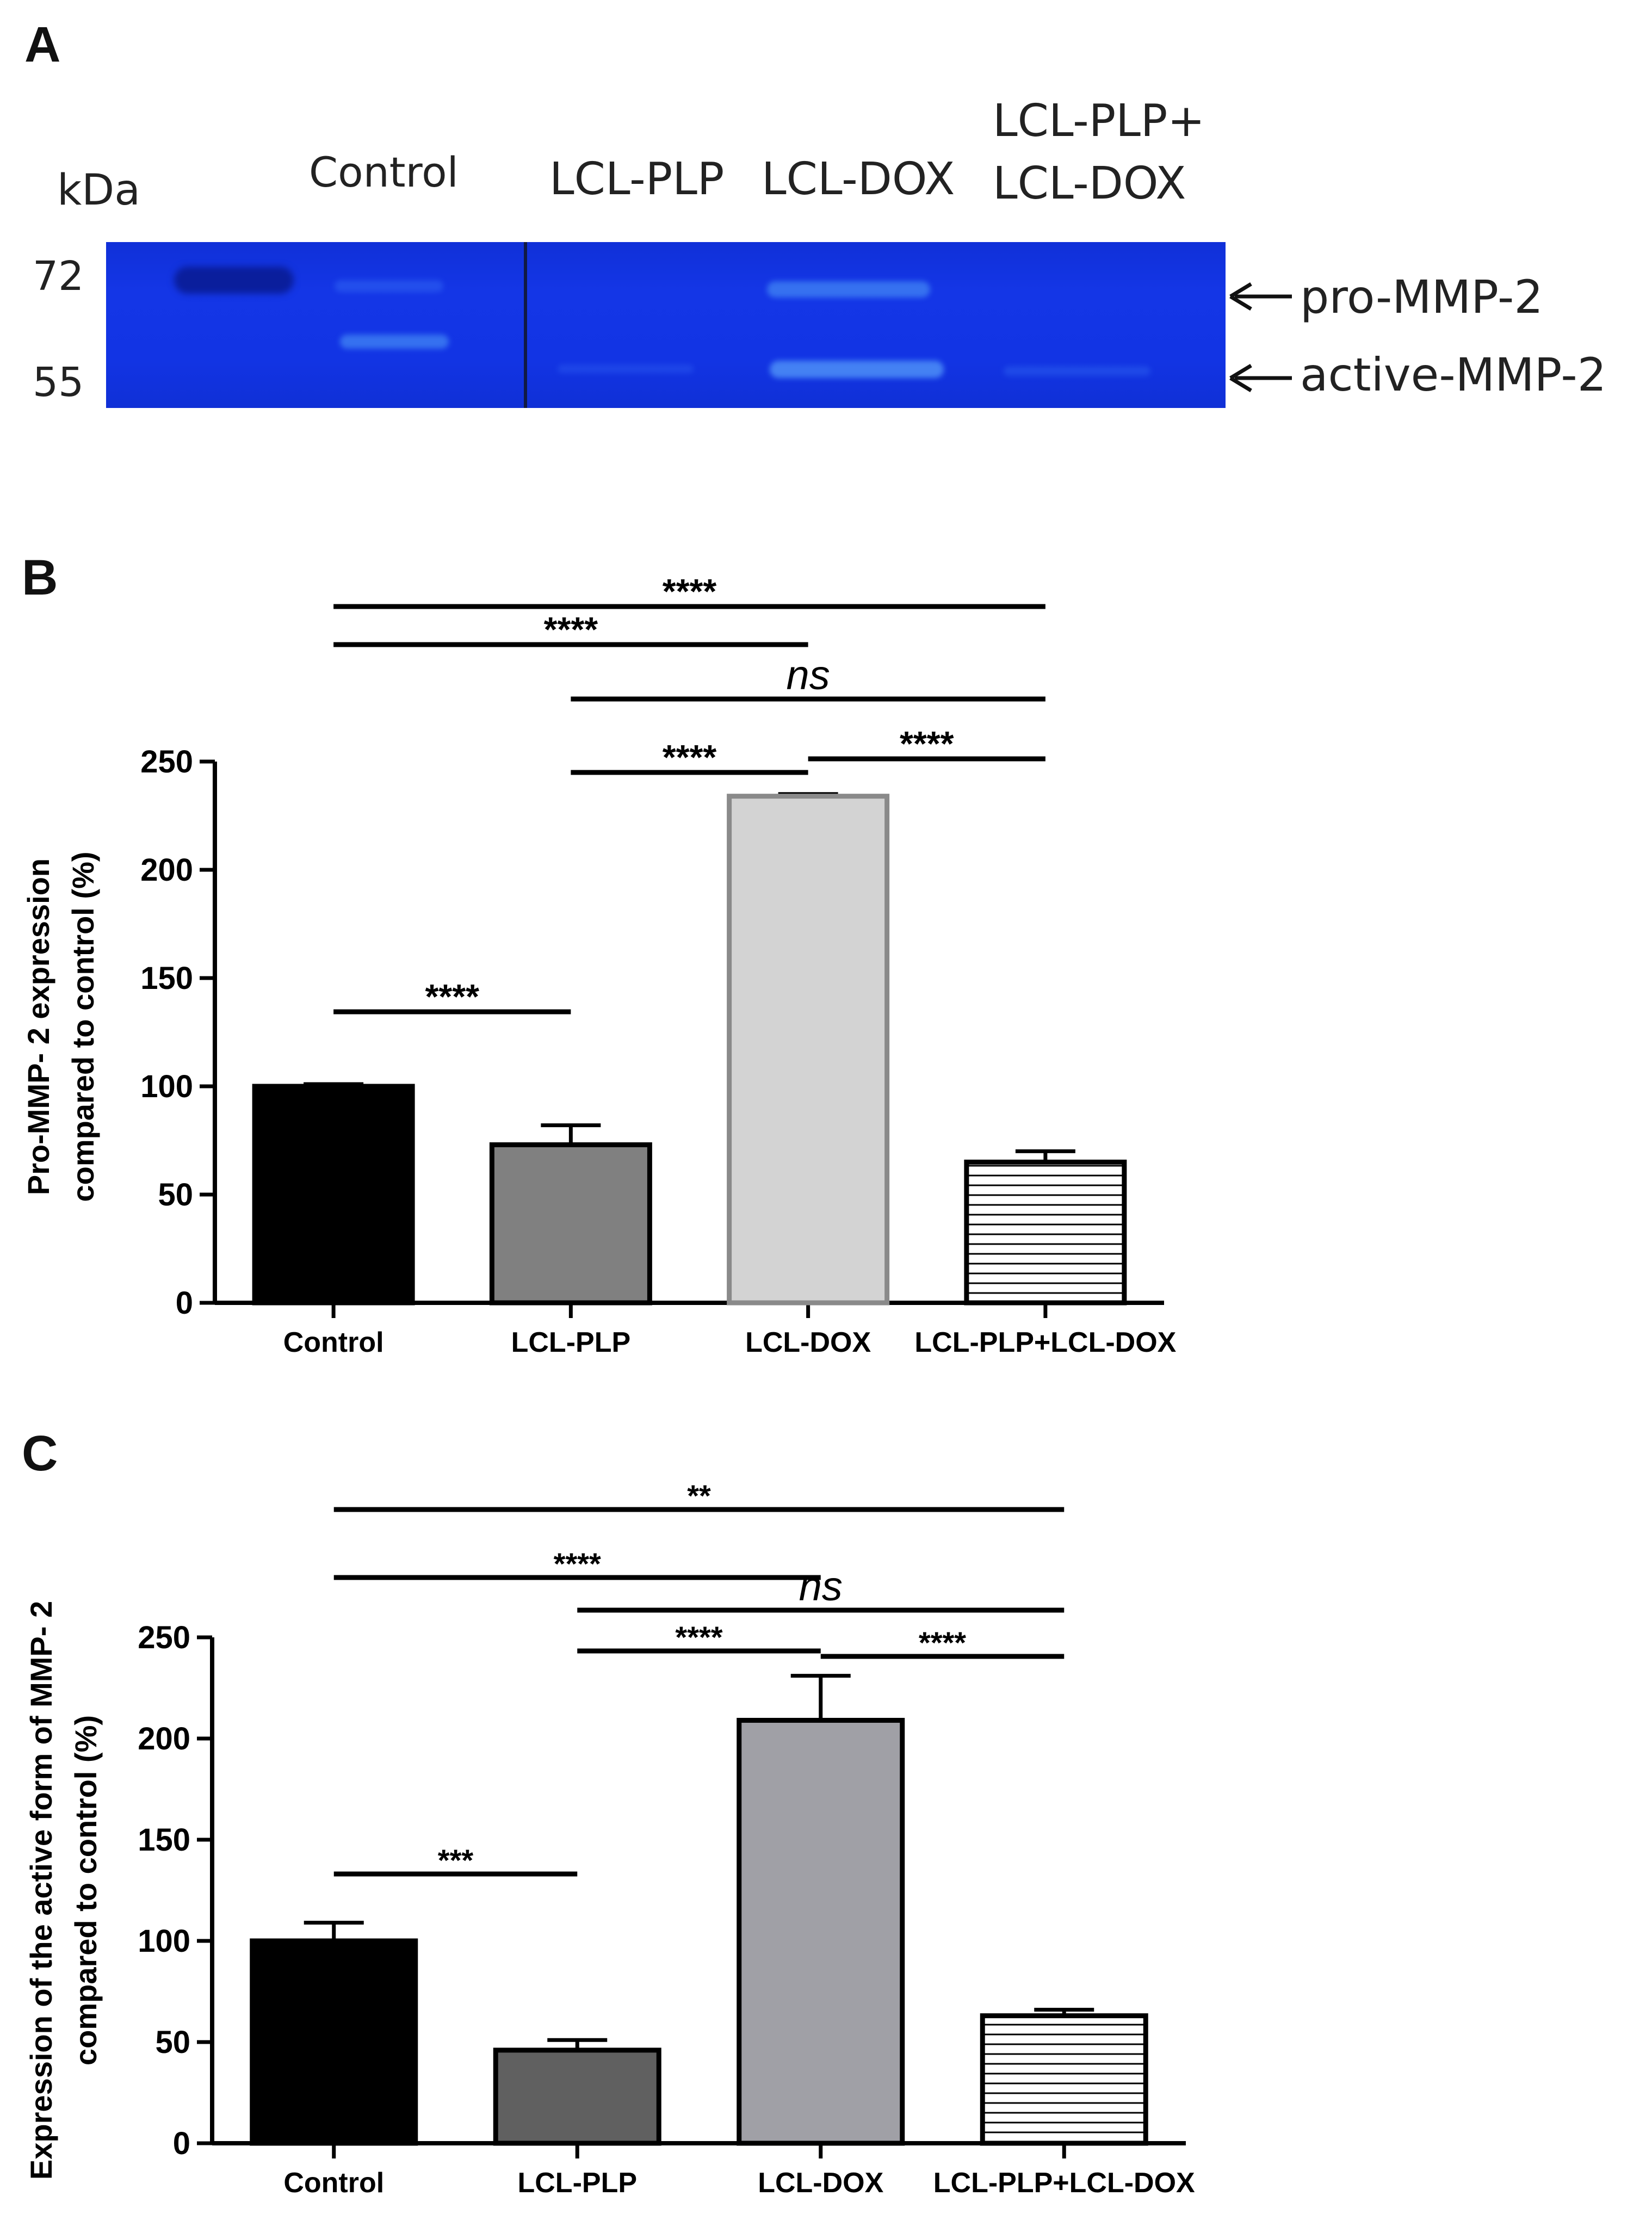 This screenshot has width=1652, height=2233. Describe the element at coordinates (389, 286) in the screenshot. I see `control-pro-band` at that location.